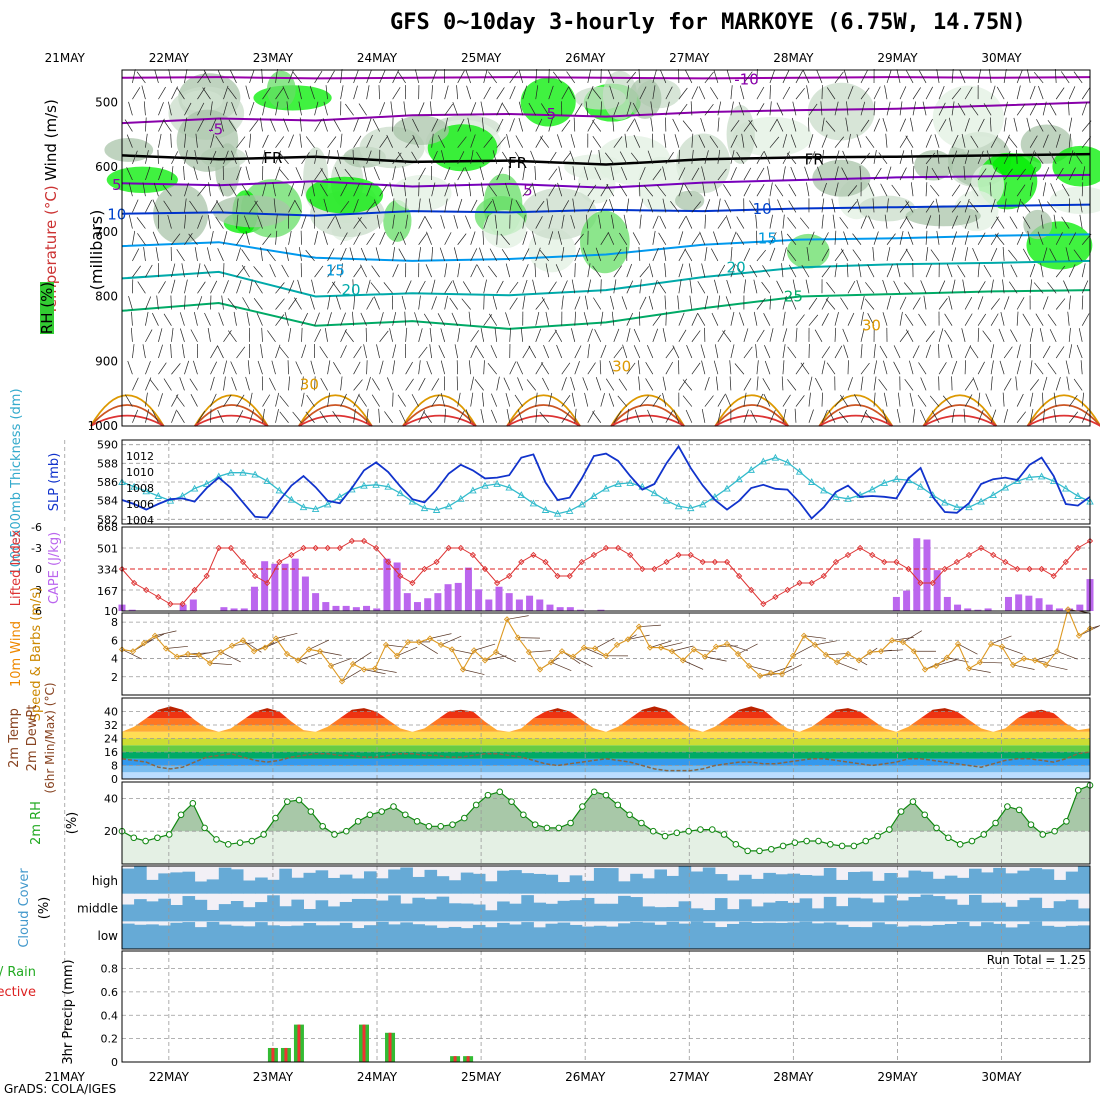 The width and height of the screenshot is (1100, 1100). Describe the element at coordinates (291, 499) in the screenshot. I see `thickness-point` at that location.